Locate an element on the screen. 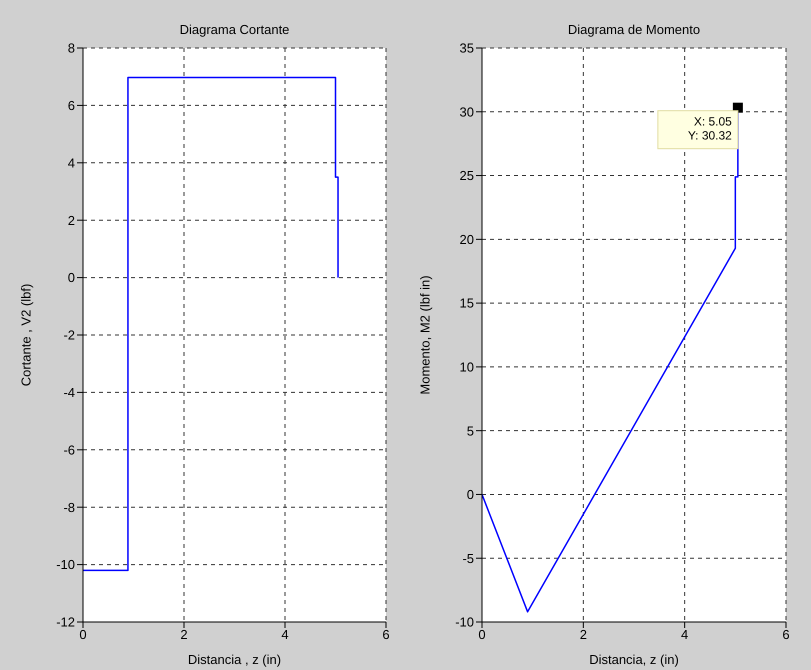  y-tick-label: 35 is located at coordinates (467, 48).